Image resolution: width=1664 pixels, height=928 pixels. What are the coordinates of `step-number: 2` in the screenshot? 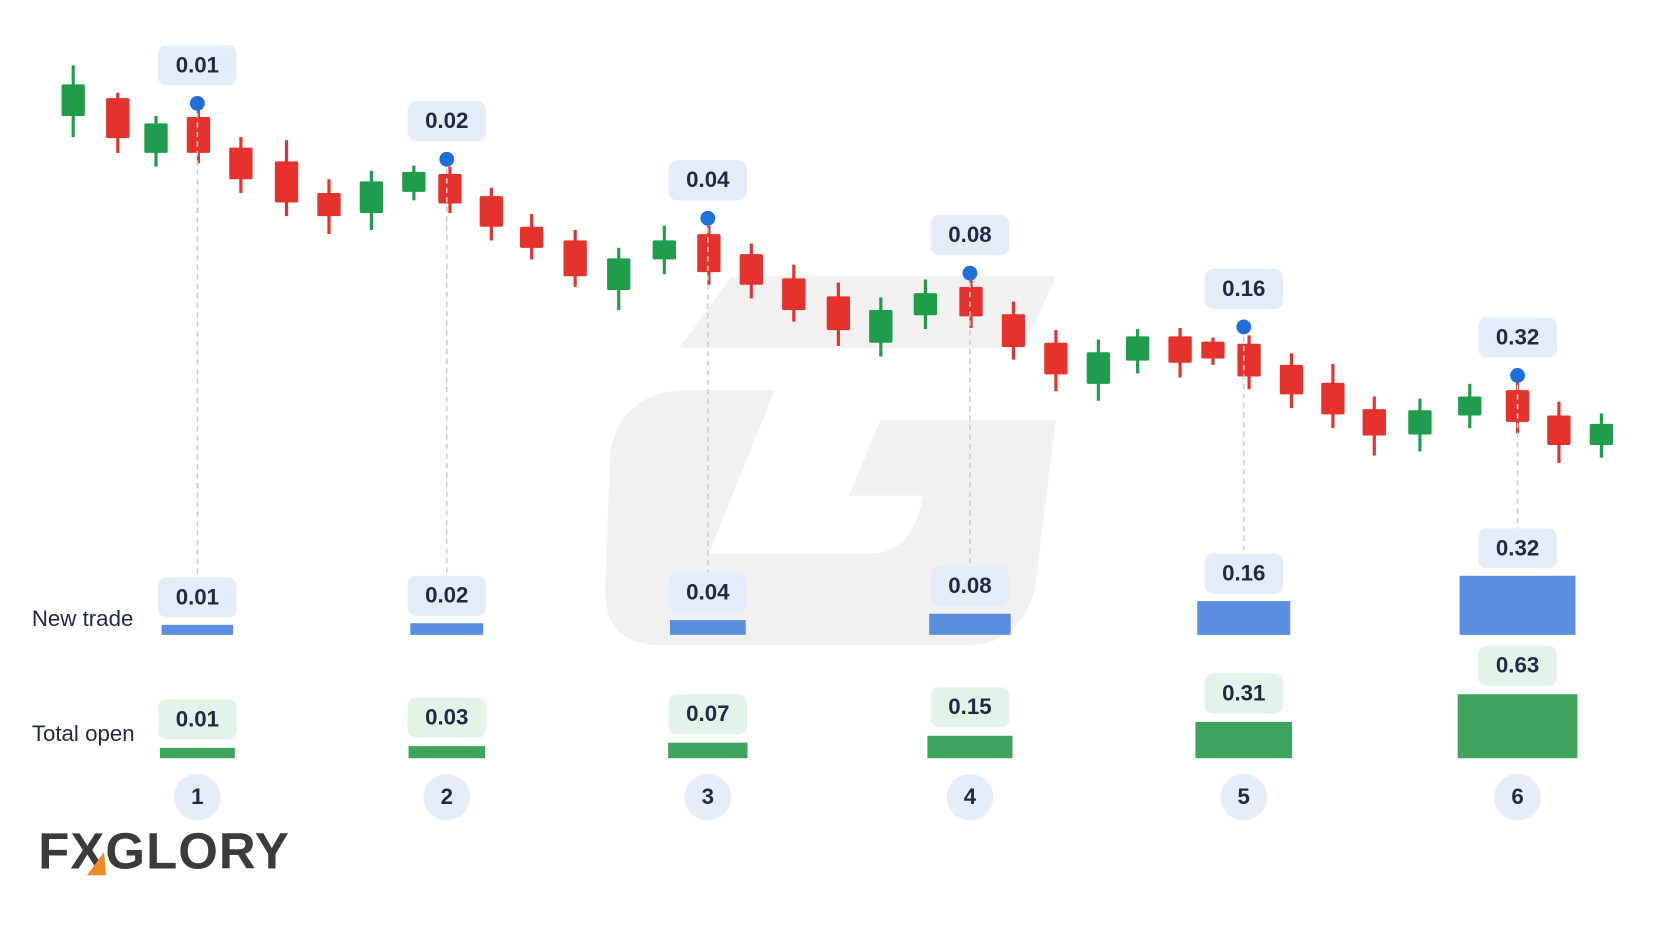 It's located at (447, 796).